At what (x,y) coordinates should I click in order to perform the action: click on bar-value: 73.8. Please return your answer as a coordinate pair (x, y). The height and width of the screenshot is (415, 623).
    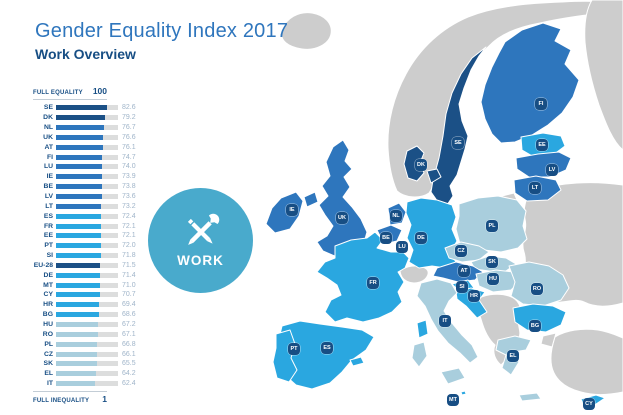
    Looking at the image, I should click on (129, 187).